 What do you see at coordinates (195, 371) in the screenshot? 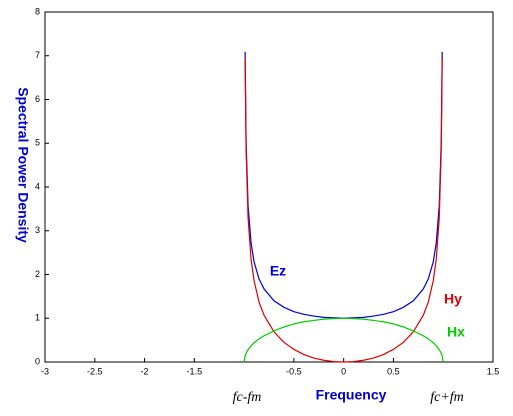
I see `x-tick-label: -1.5` at bounding box center [195, 371].